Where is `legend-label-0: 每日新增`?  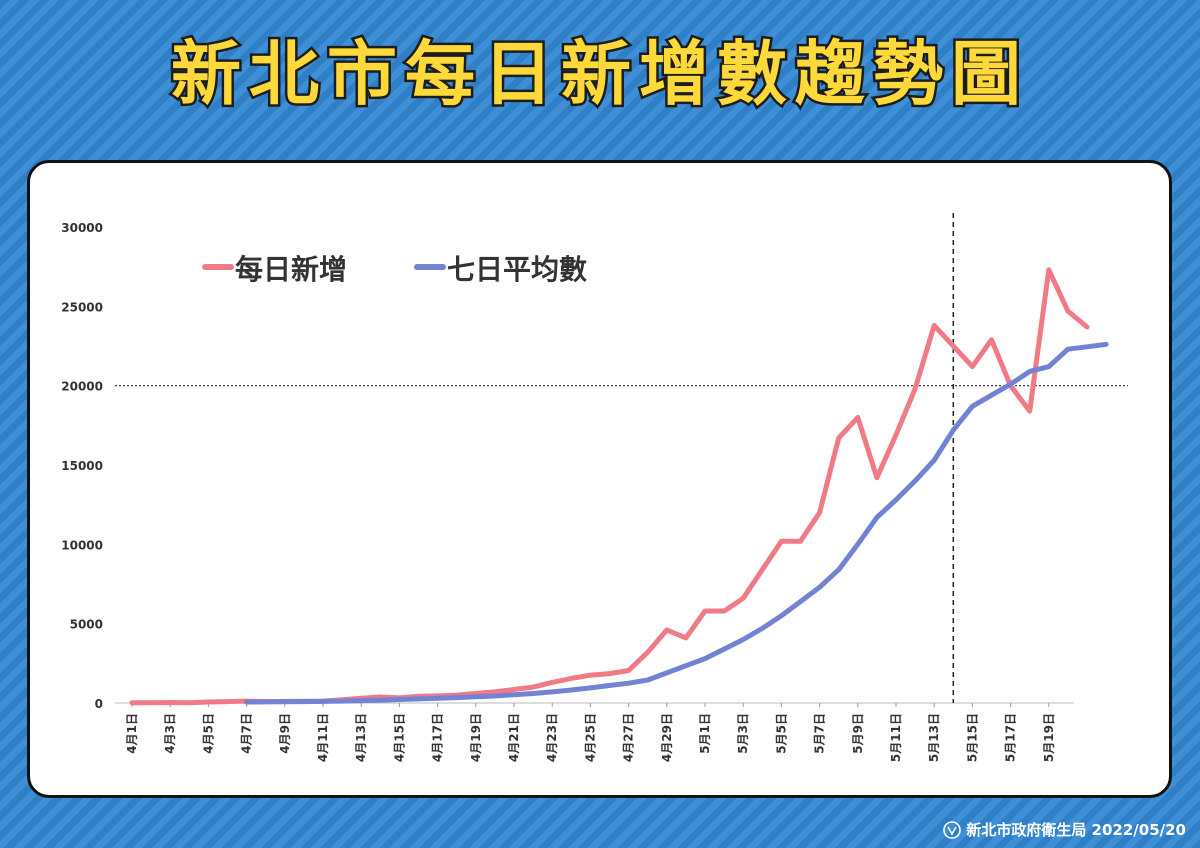
legend-label-0: 每日新增 is located at coordinates (291, 269).